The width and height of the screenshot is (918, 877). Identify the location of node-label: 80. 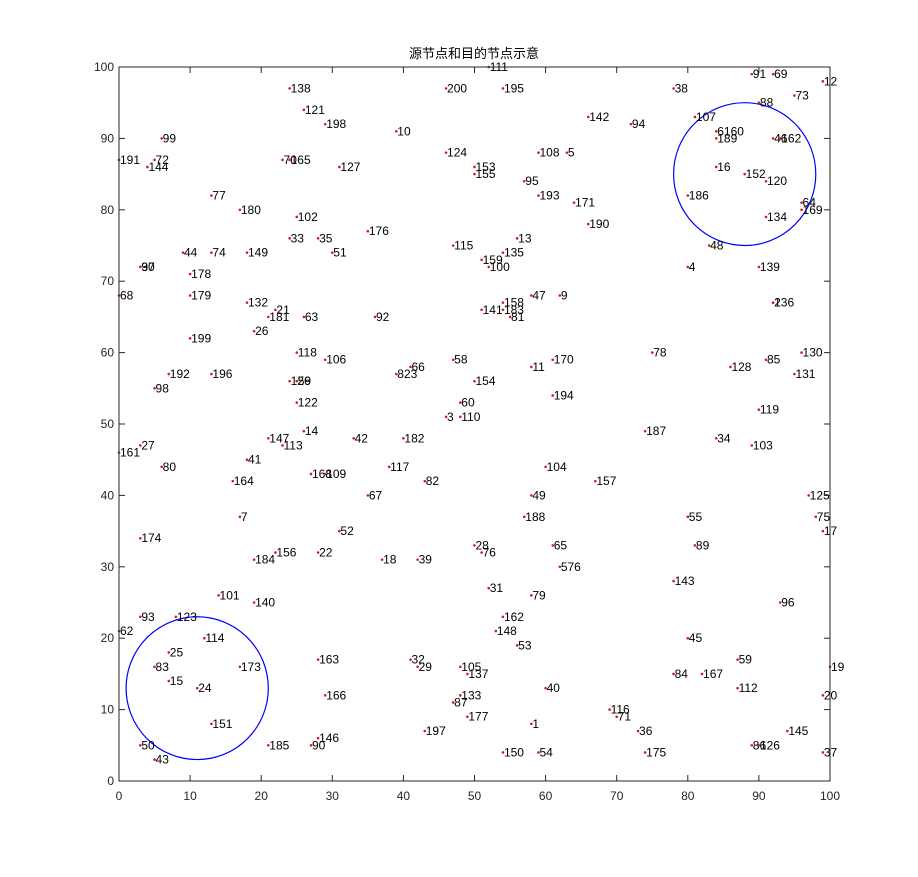
(170, 467).